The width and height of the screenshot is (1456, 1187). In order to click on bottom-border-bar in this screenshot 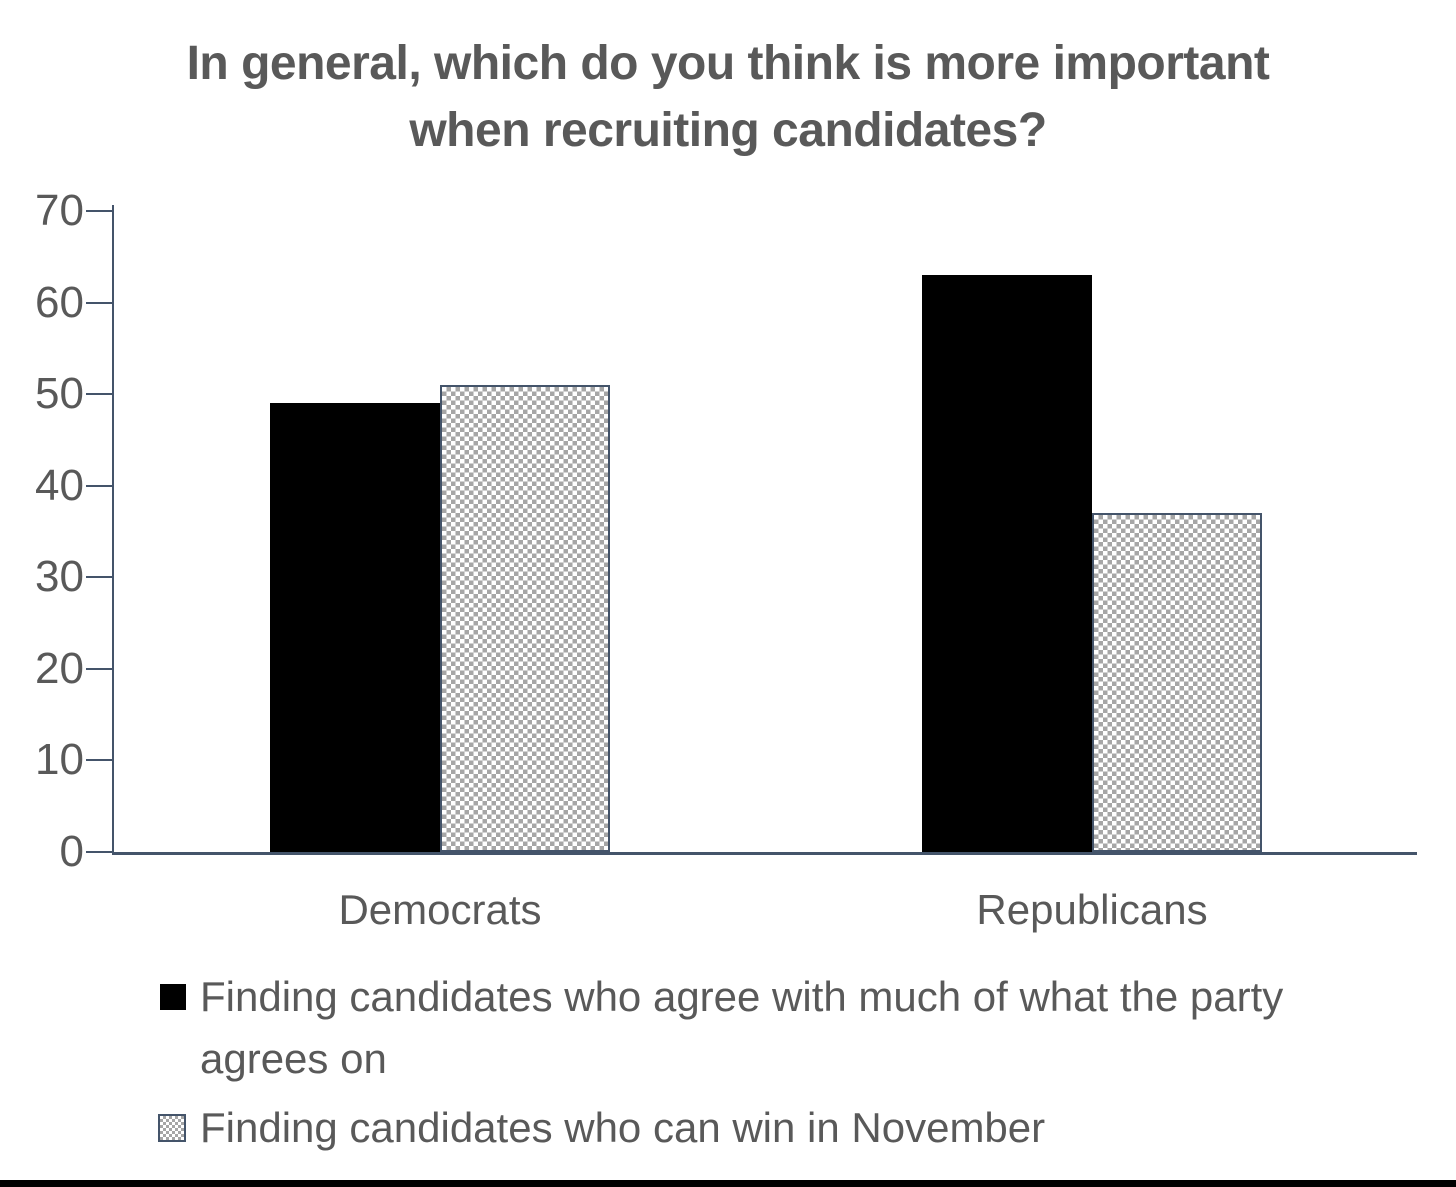, I will do `click(728, 1183)`.